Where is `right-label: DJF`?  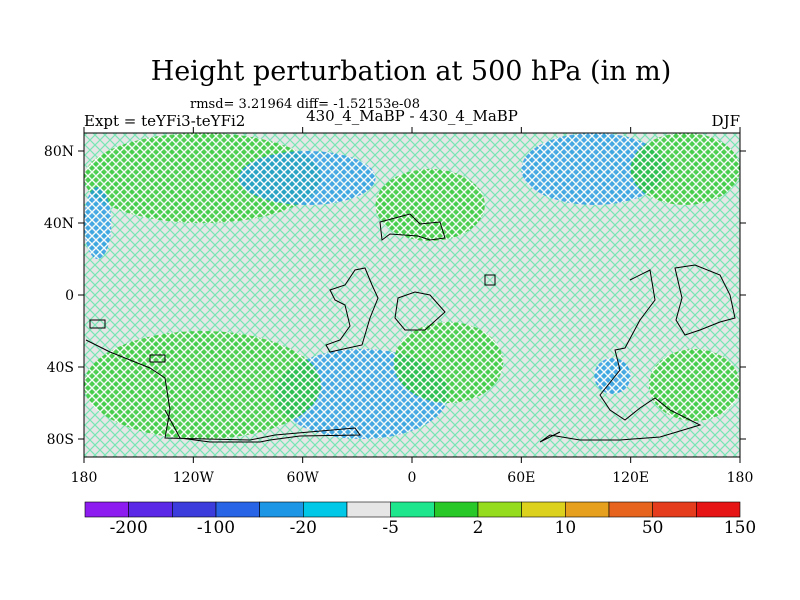
right-label: DJF is located at coordinates (726, 121).